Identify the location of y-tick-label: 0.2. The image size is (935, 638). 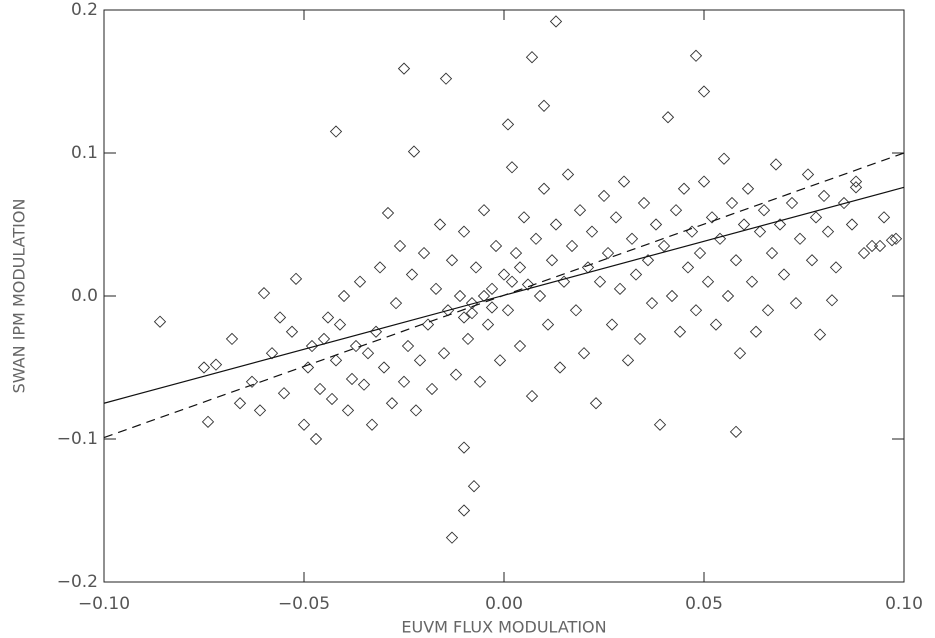
(84, 10).